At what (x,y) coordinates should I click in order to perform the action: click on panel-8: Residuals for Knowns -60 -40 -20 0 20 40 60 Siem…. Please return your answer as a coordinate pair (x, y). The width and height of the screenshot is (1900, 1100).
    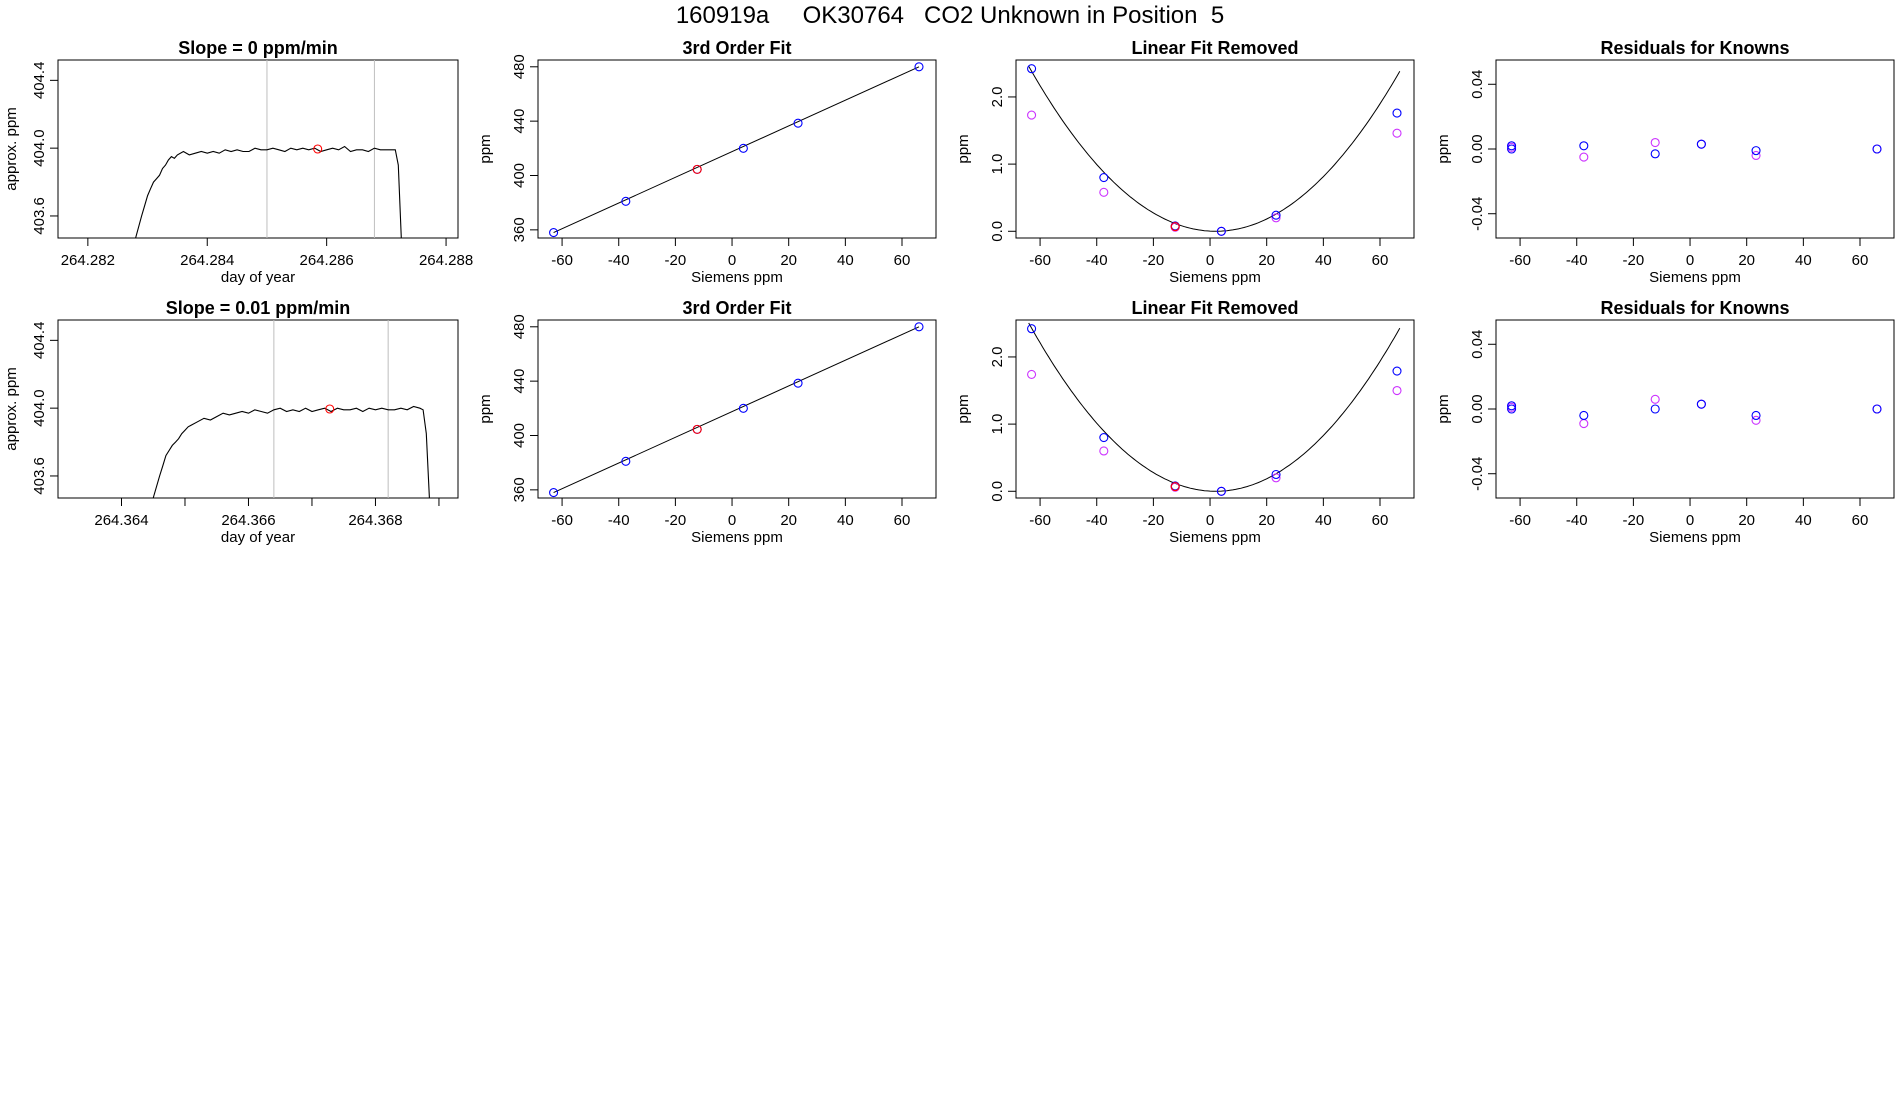
    Looking at the image, I should click on (1665, 422).